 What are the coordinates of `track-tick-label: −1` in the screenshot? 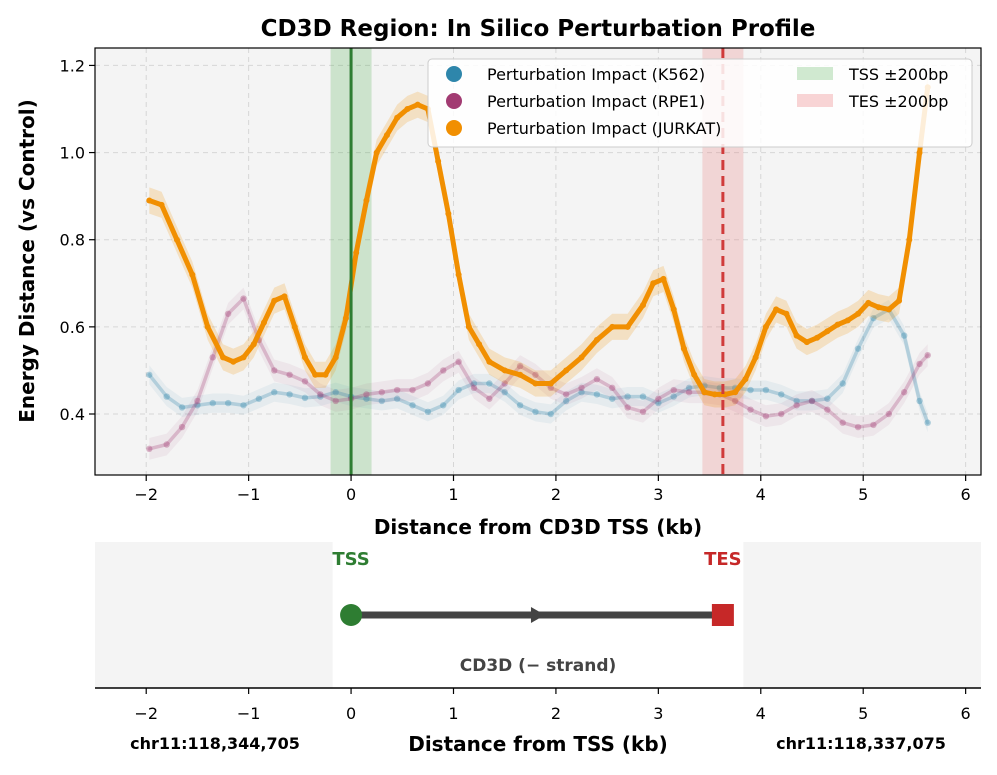 It's located at (249, 713).